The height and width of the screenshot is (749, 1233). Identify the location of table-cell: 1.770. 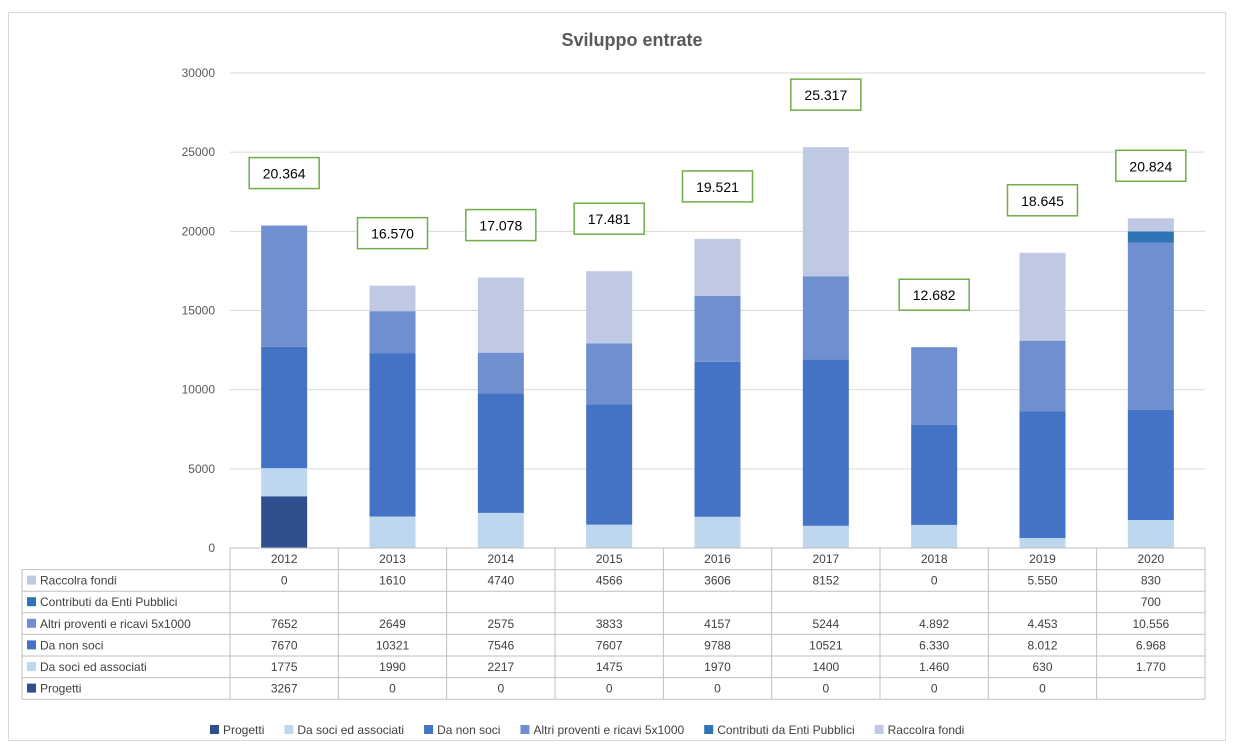
(1151, 667).